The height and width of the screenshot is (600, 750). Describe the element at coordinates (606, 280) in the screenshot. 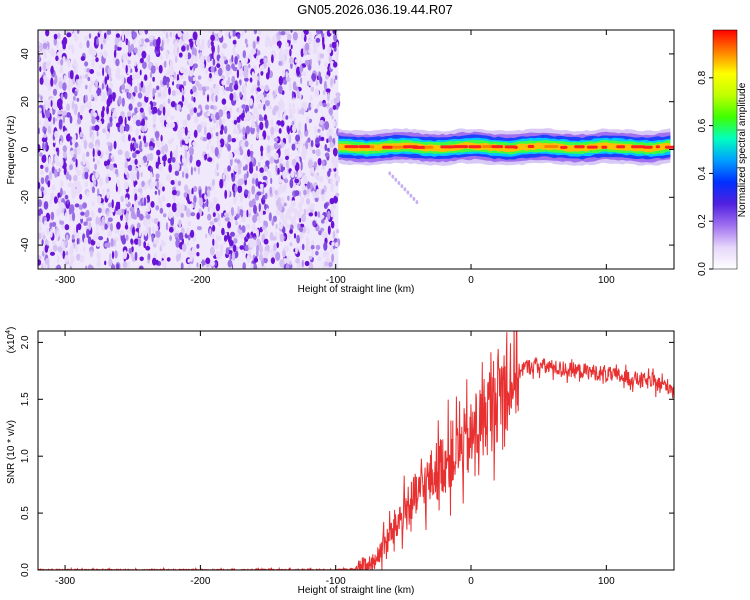

I see `spectrogram-xtick-label: 100` at that location.